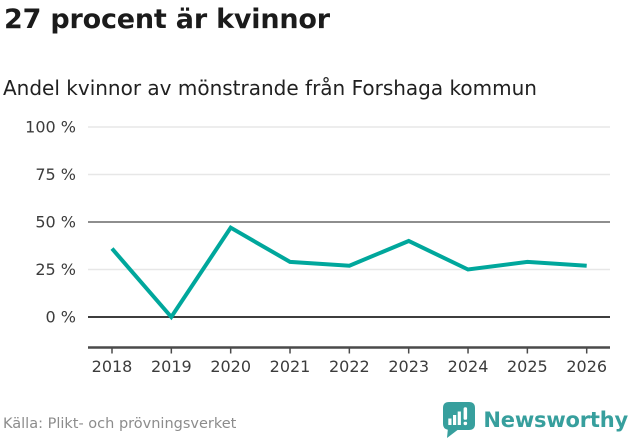  What do you see at coordinates (555, 420) in the screenshot?
I see `newsworthy-brand-text: Newsworthy` at bounding box center [555, 420].